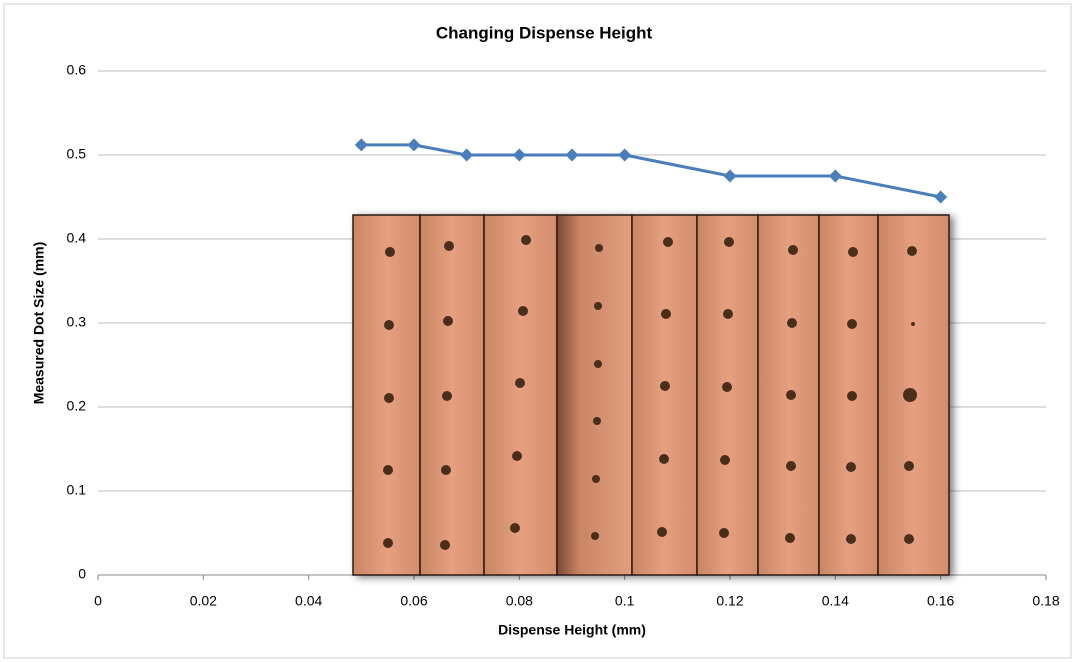  Describe the element at coordinates (940, 601) in the screenshot. I see `x-tick-label: 0.16` at that location.